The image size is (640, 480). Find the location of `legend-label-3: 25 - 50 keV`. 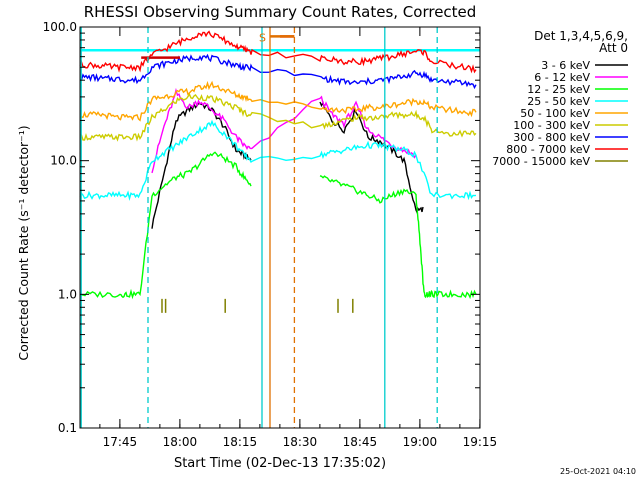

legend-label-3: 25 - 50 keV is located at coordinates (558, 101).